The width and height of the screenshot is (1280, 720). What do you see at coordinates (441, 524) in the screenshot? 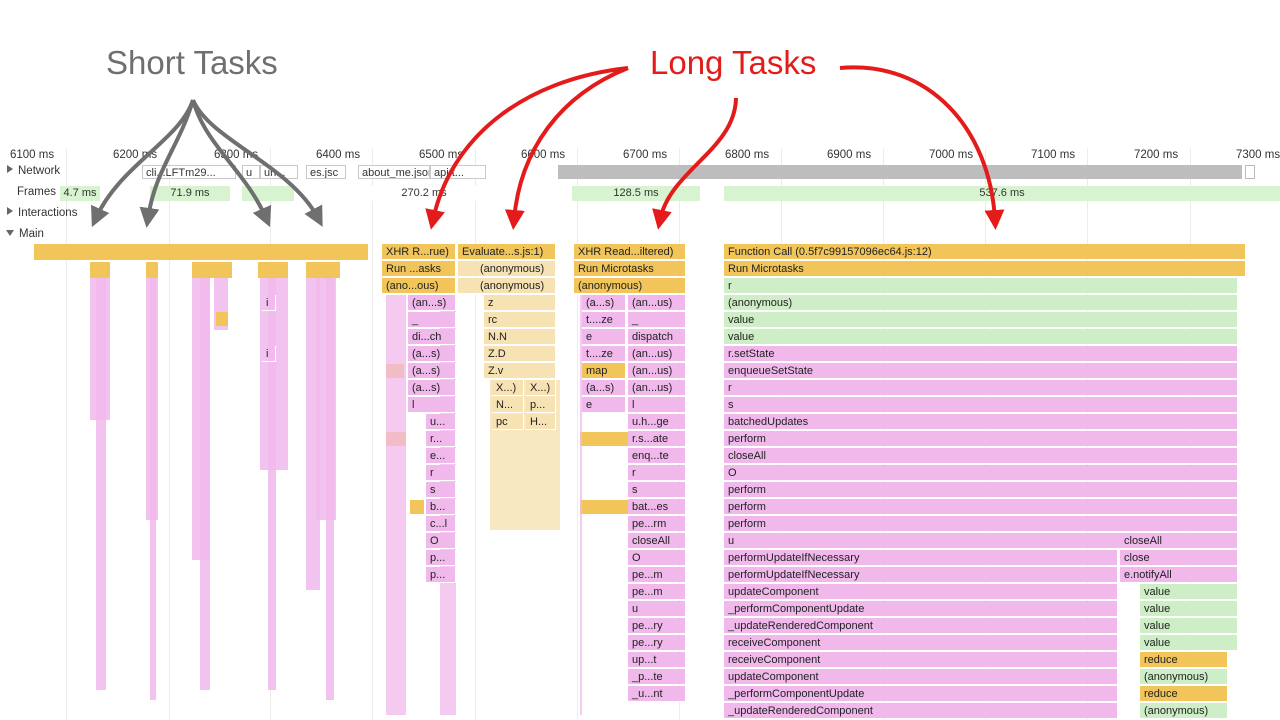
I see `flame-entry: c...l` at bounding box center [441, 524].